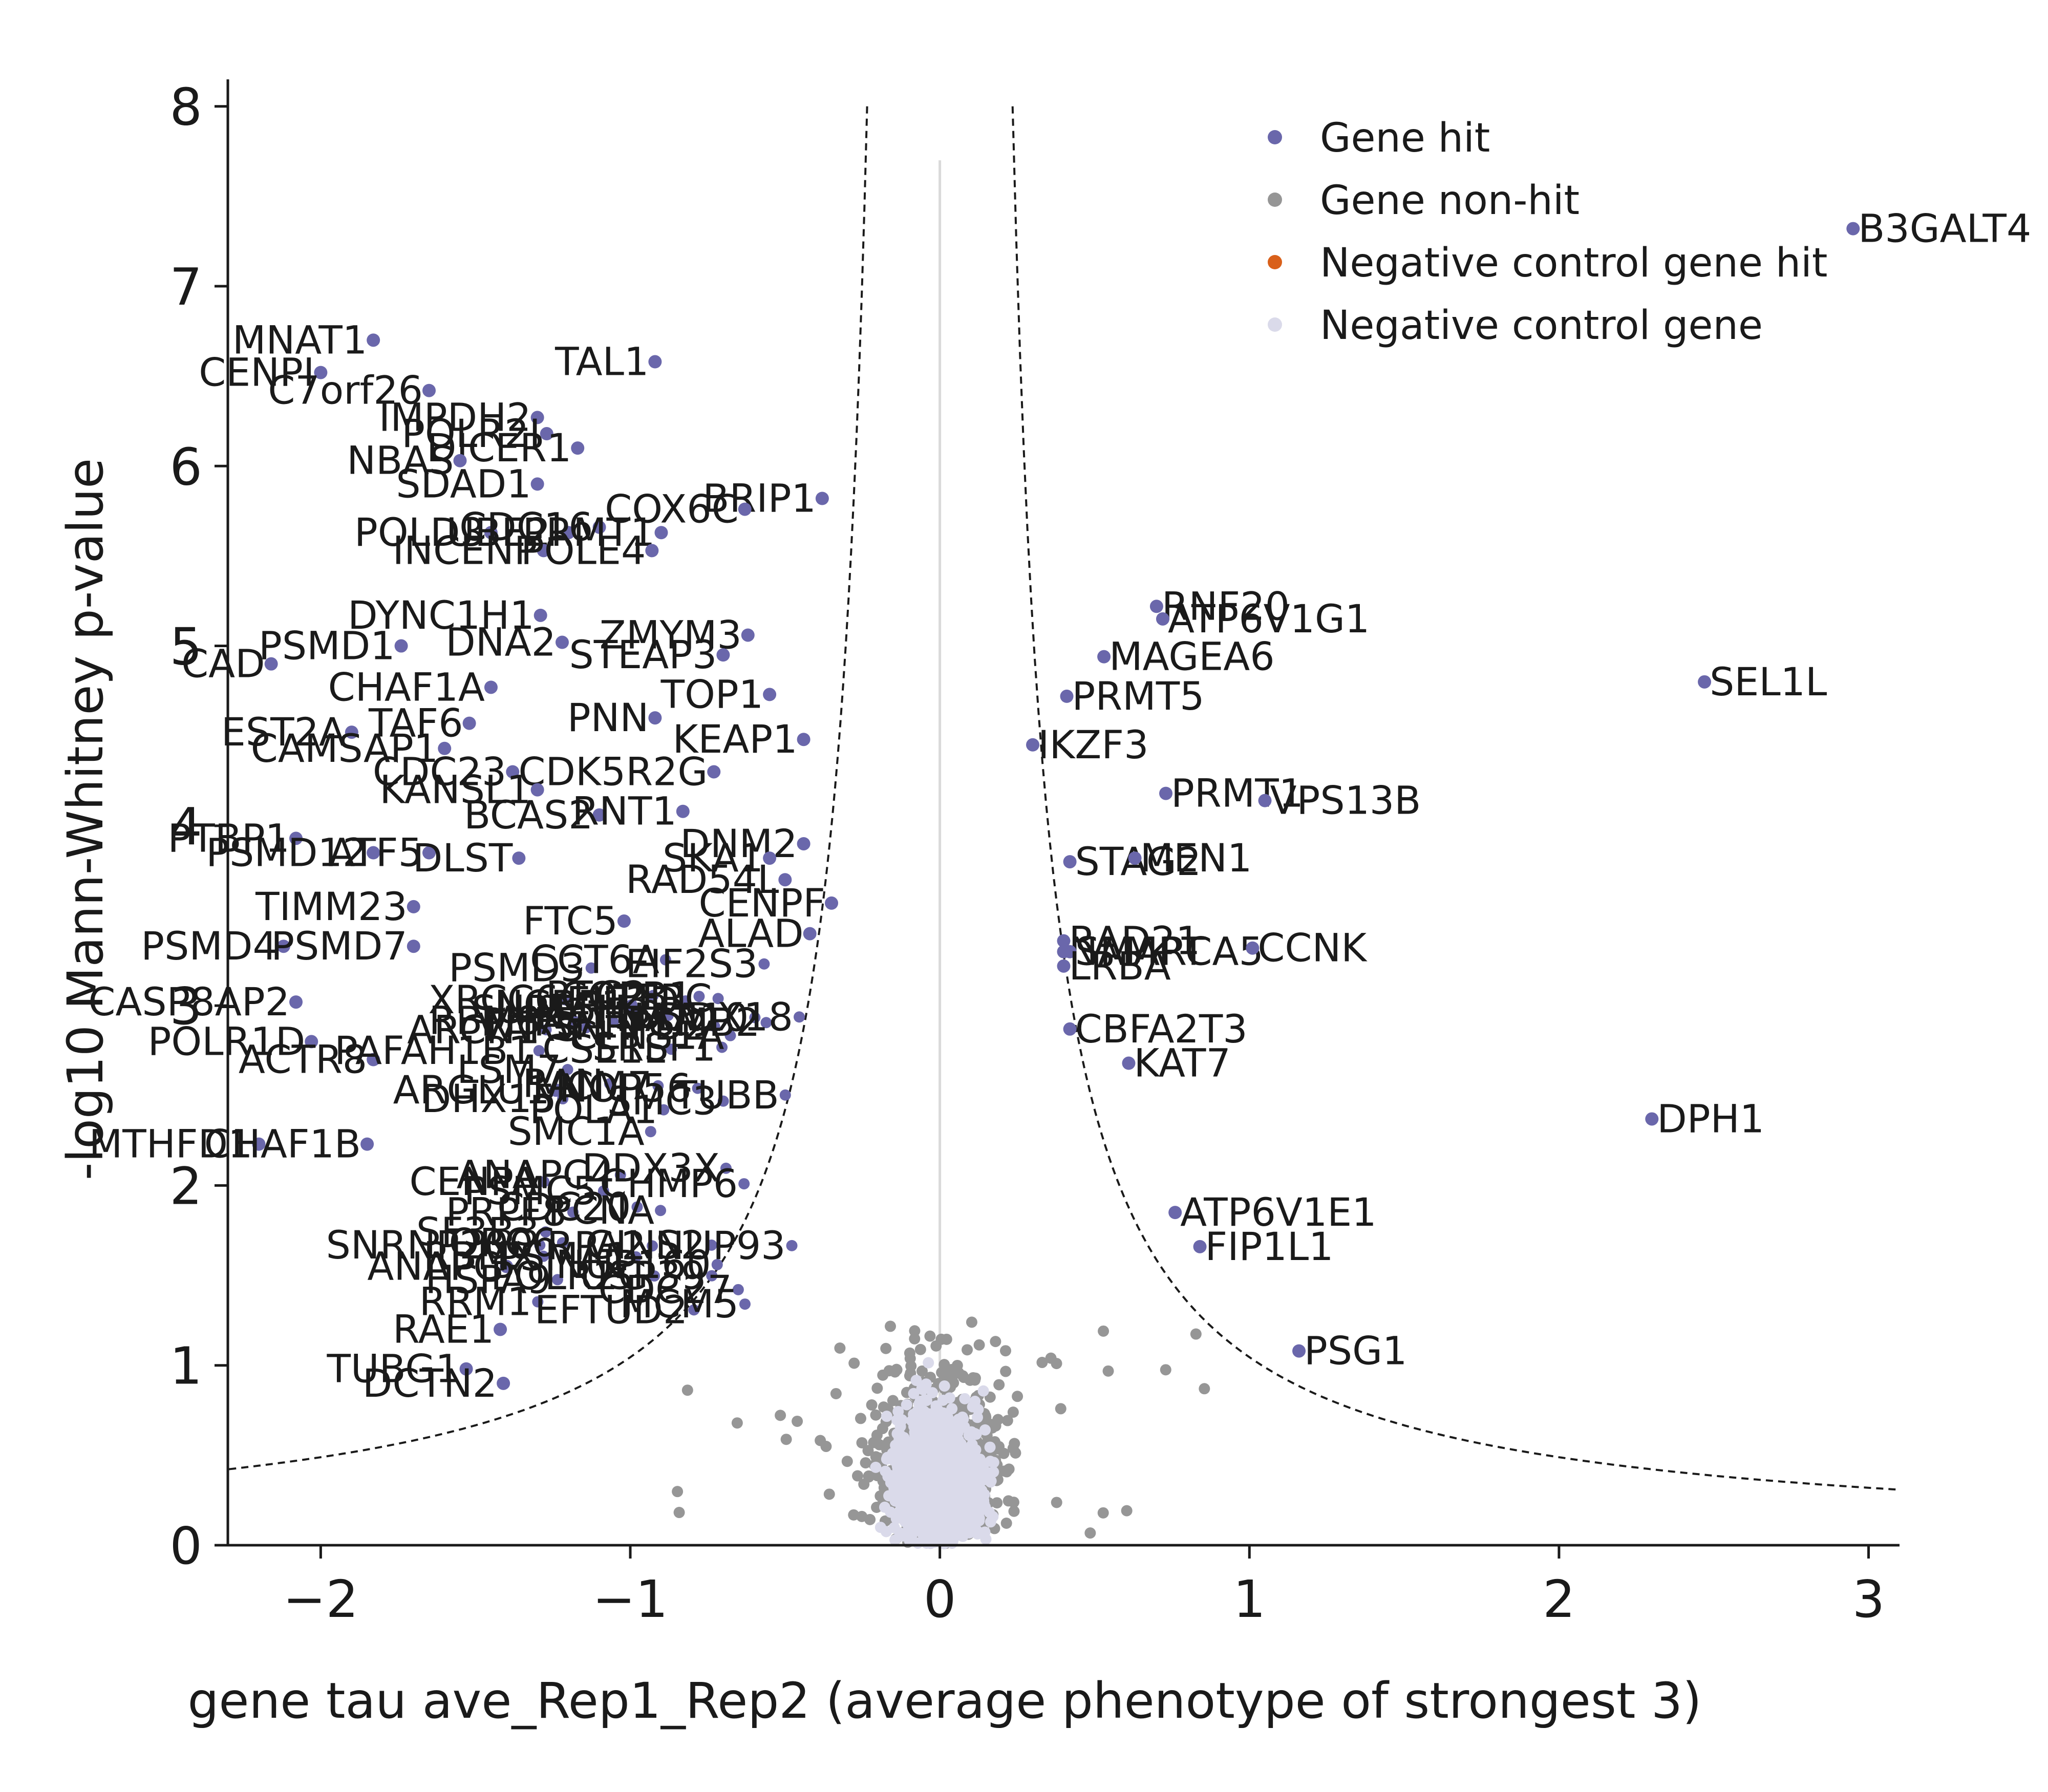  I want to click on gene-label: SF3B3, so click(478, 1231).